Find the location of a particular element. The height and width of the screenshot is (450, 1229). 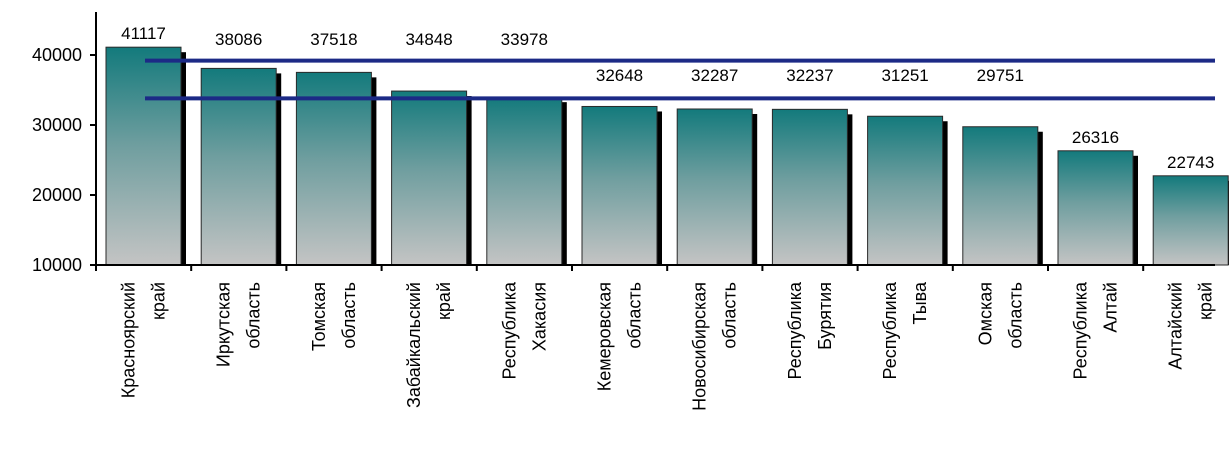

data-label: 32237 is located at coordinates (809, 75).